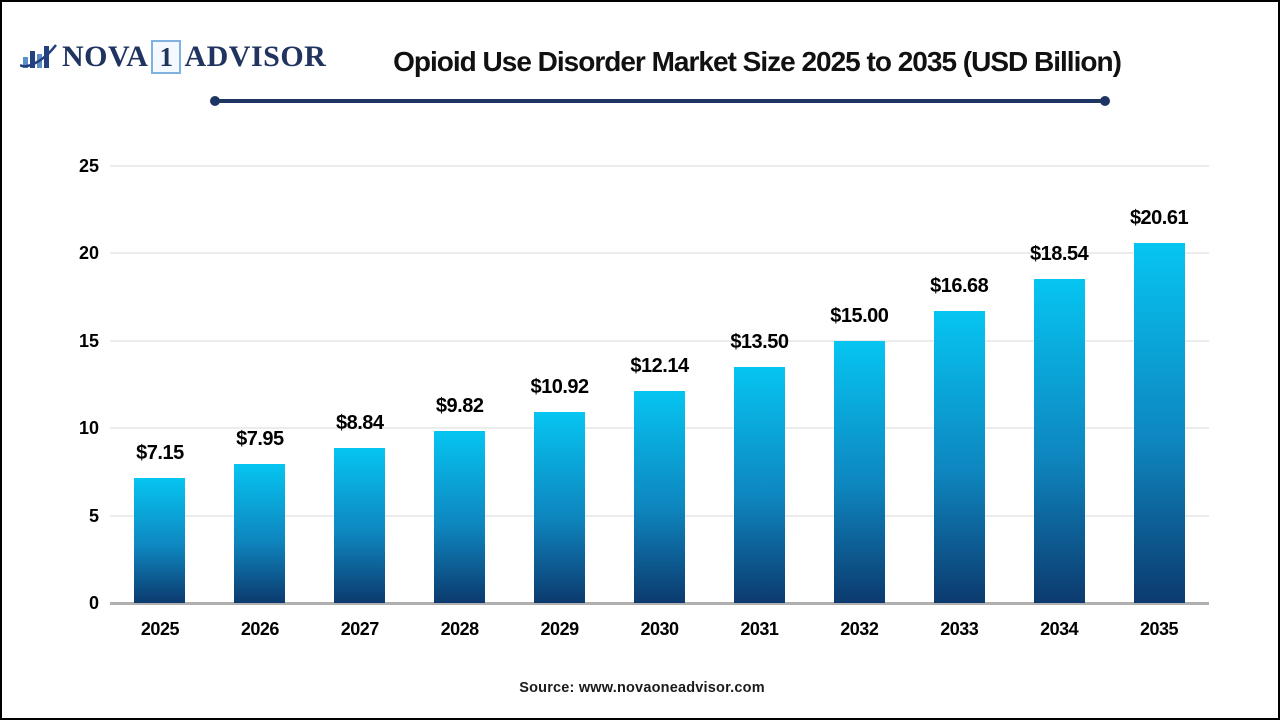 This screenshot has width=1280, height=720. What do you see at coordinates (1059, 440) in the screenshot?
I see `bar-2034` at bounding box center [1059, 440].